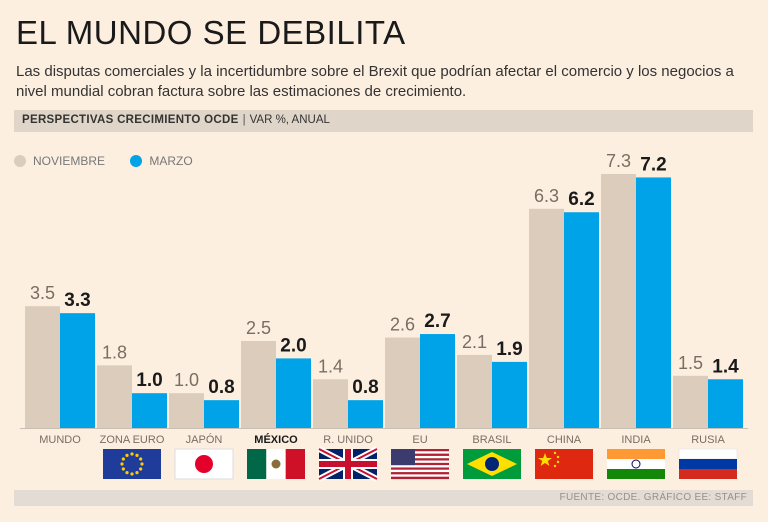 The image size is (768, 522). Describe the element at coordinates (204, 464) in the screenshot. I see `japan-flag-icon` at that location.